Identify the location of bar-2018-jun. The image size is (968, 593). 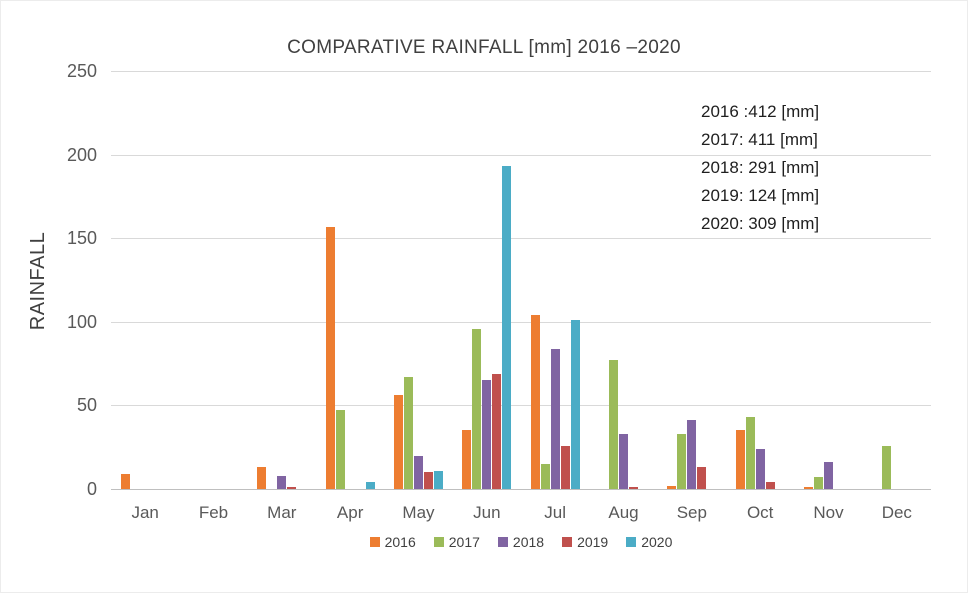
(487, 434).